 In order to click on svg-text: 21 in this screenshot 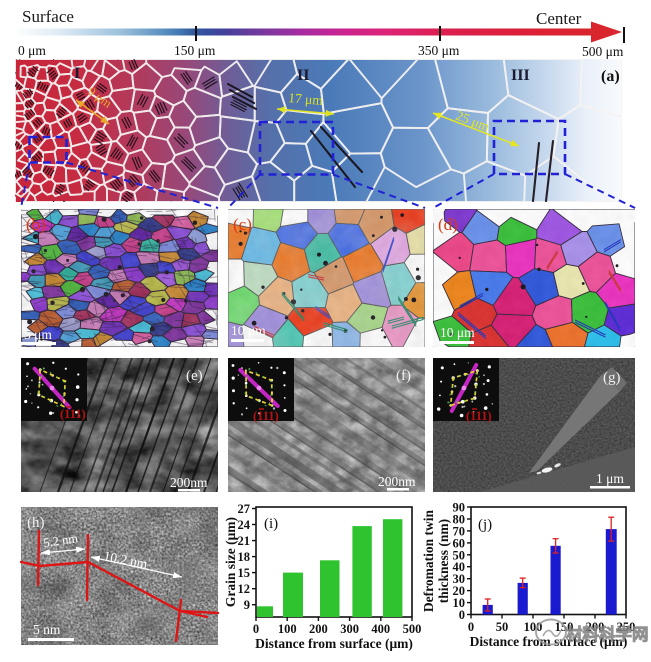, I will do `click(244, 541)`.